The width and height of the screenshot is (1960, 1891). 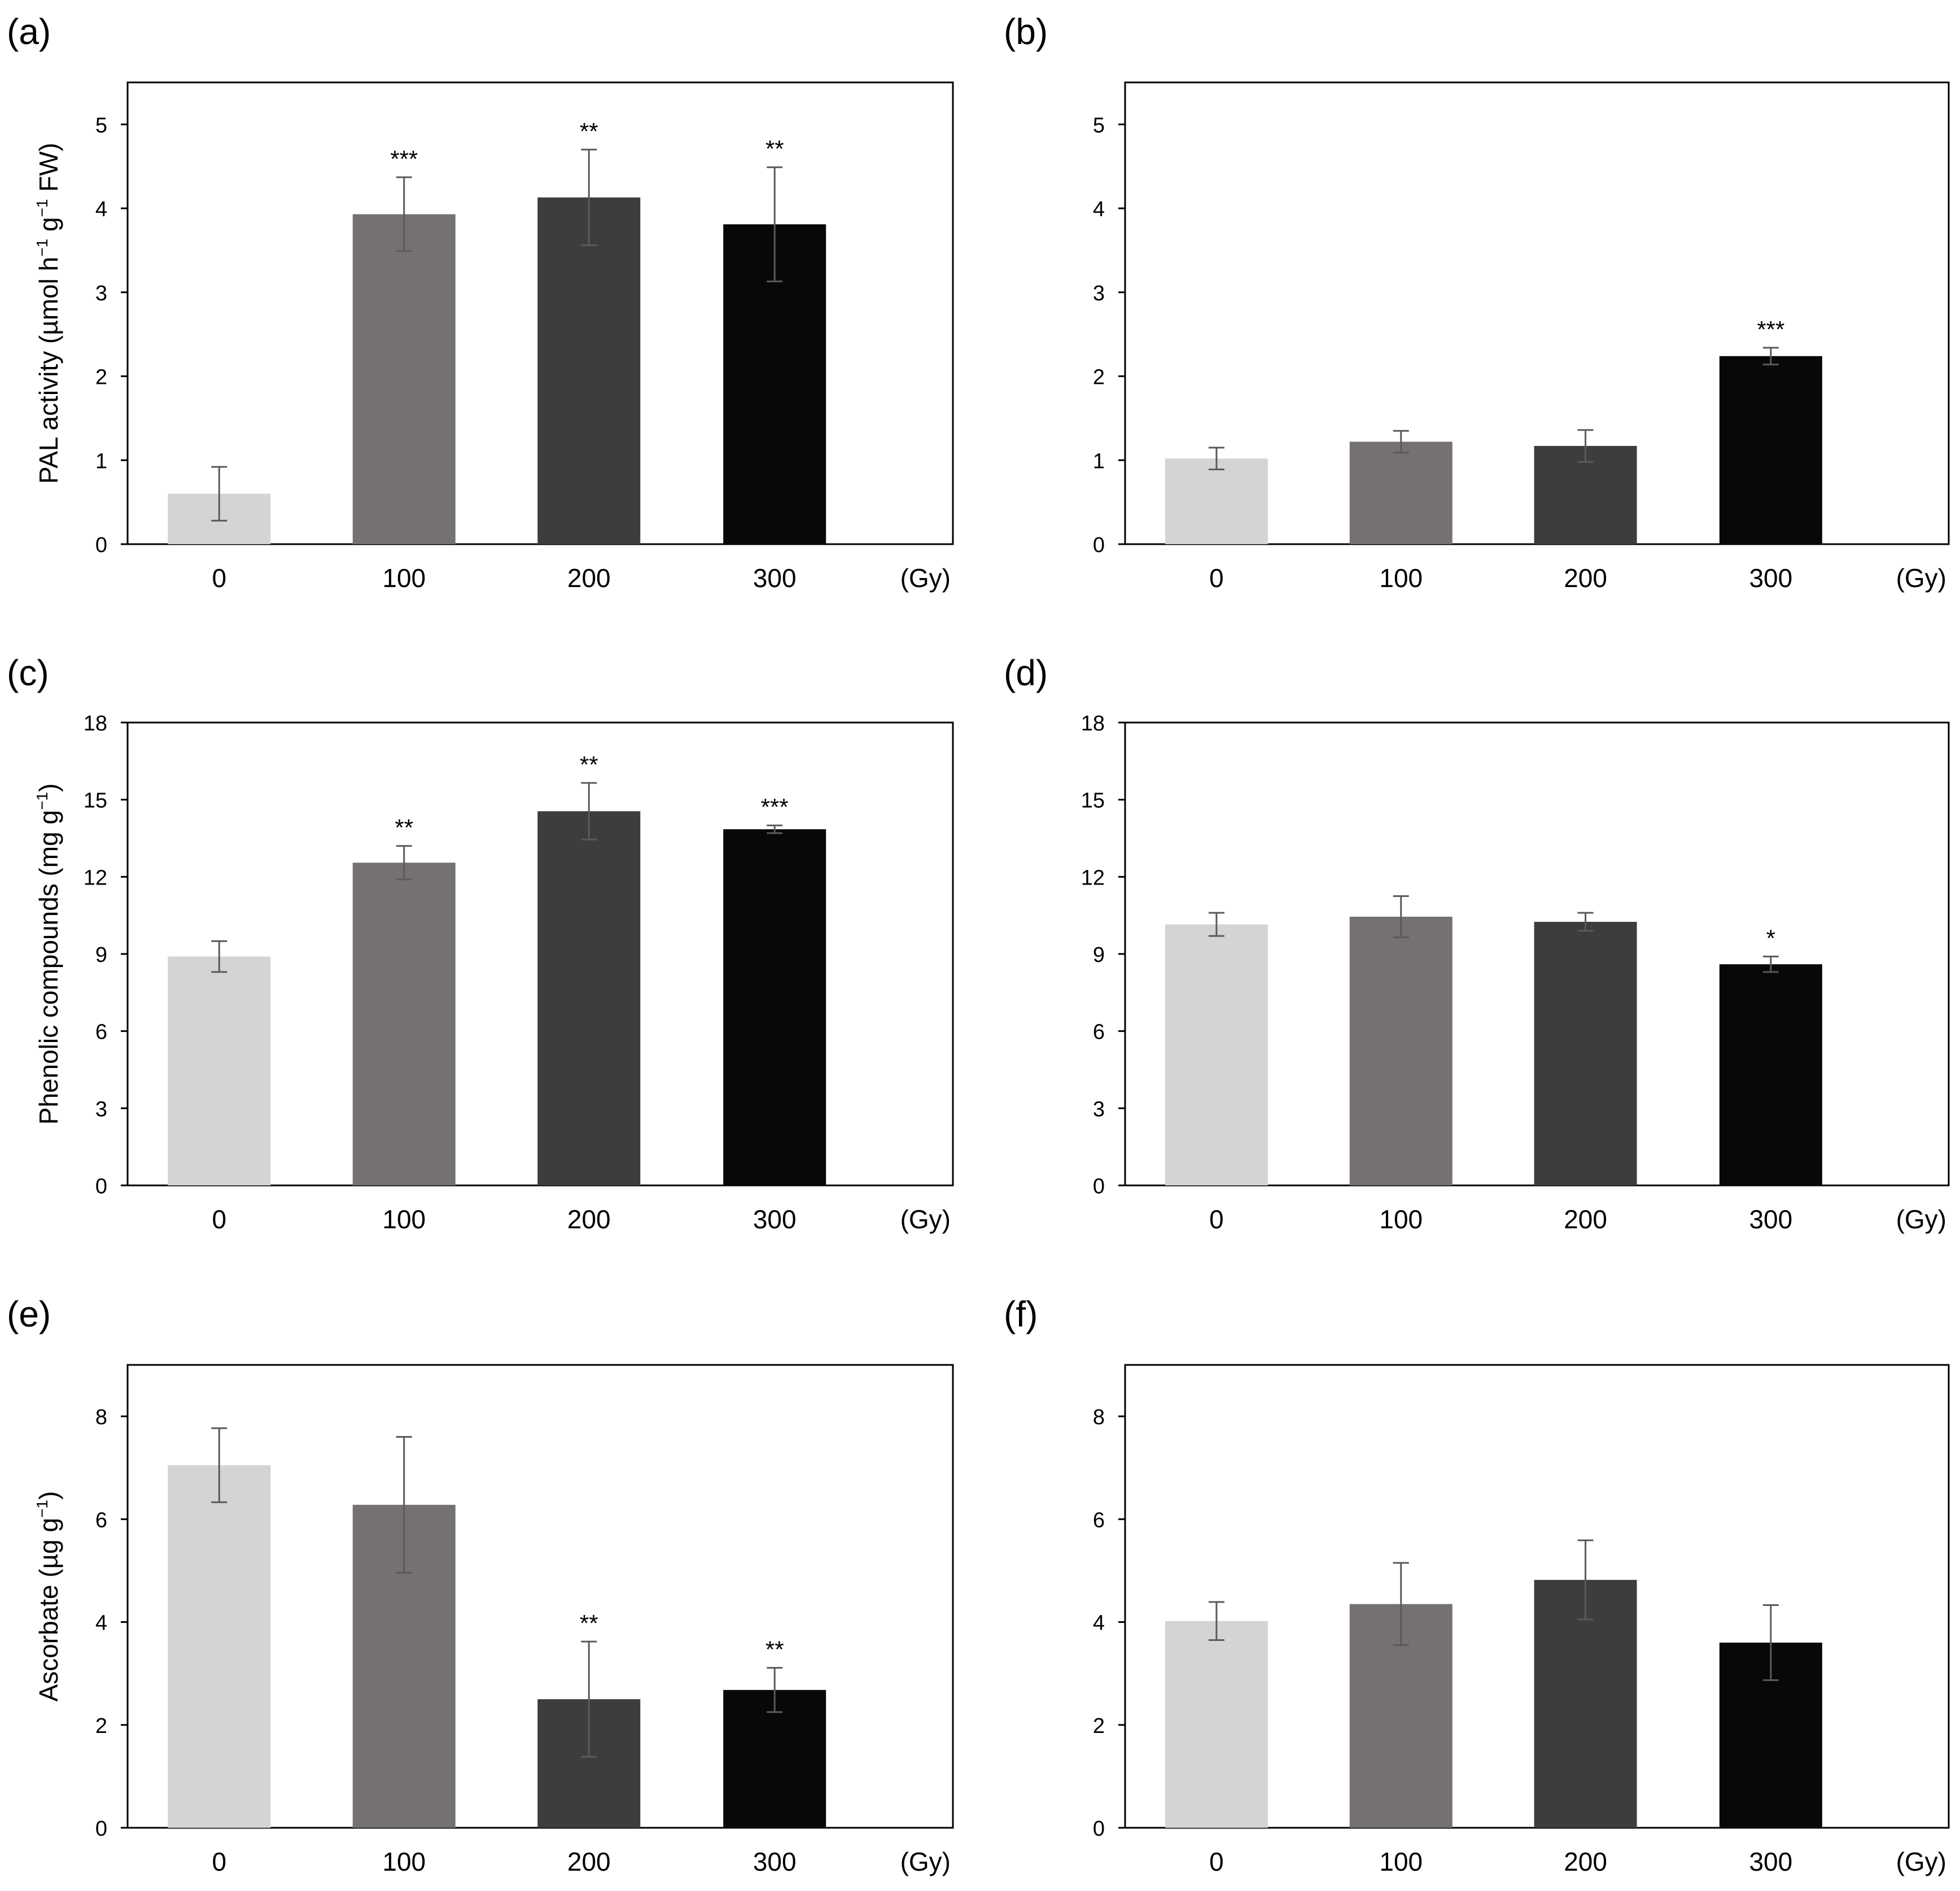 What do you see at coordinates (1477, 1585) in the screenshot?
I see `chart-panel-f: (f) 0 2 4 6 8 0 100 200 300 (Gy)` at bounding box center [1477, 1585].